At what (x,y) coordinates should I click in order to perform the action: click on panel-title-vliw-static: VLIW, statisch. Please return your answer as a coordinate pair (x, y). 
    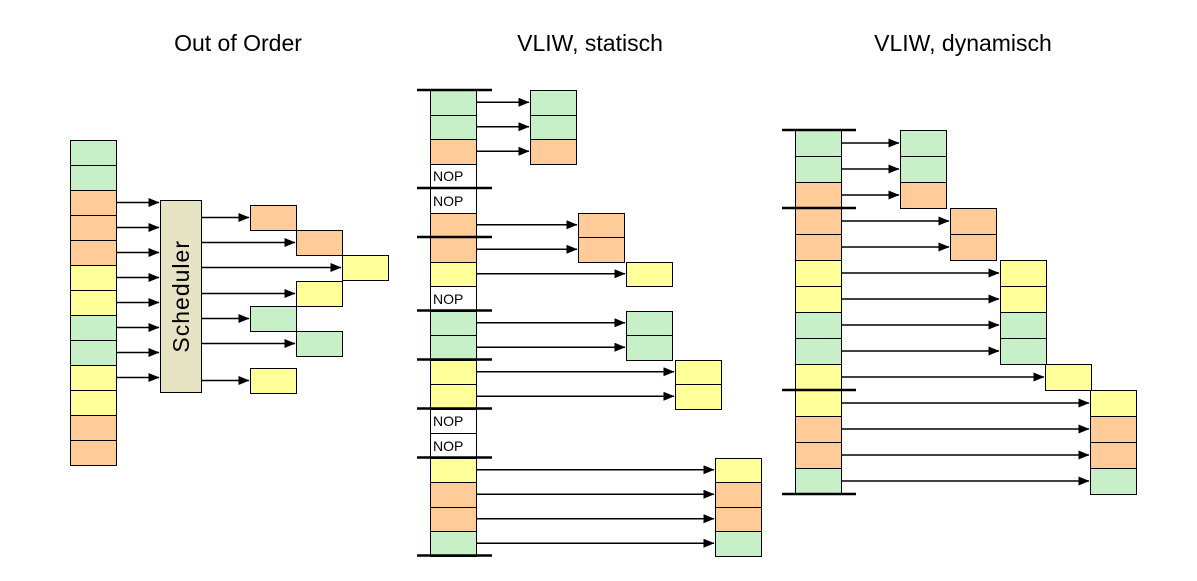
    Looking at the image, I should click on (590, 43).